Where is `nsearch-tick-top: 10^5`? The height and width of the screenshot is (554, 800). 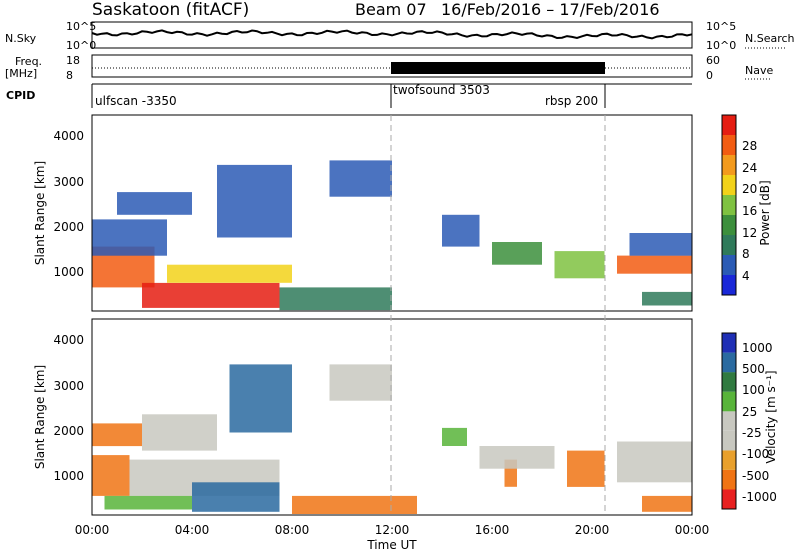 nsearch-tick-top: 10^5 is located at coordinates (721, 26).